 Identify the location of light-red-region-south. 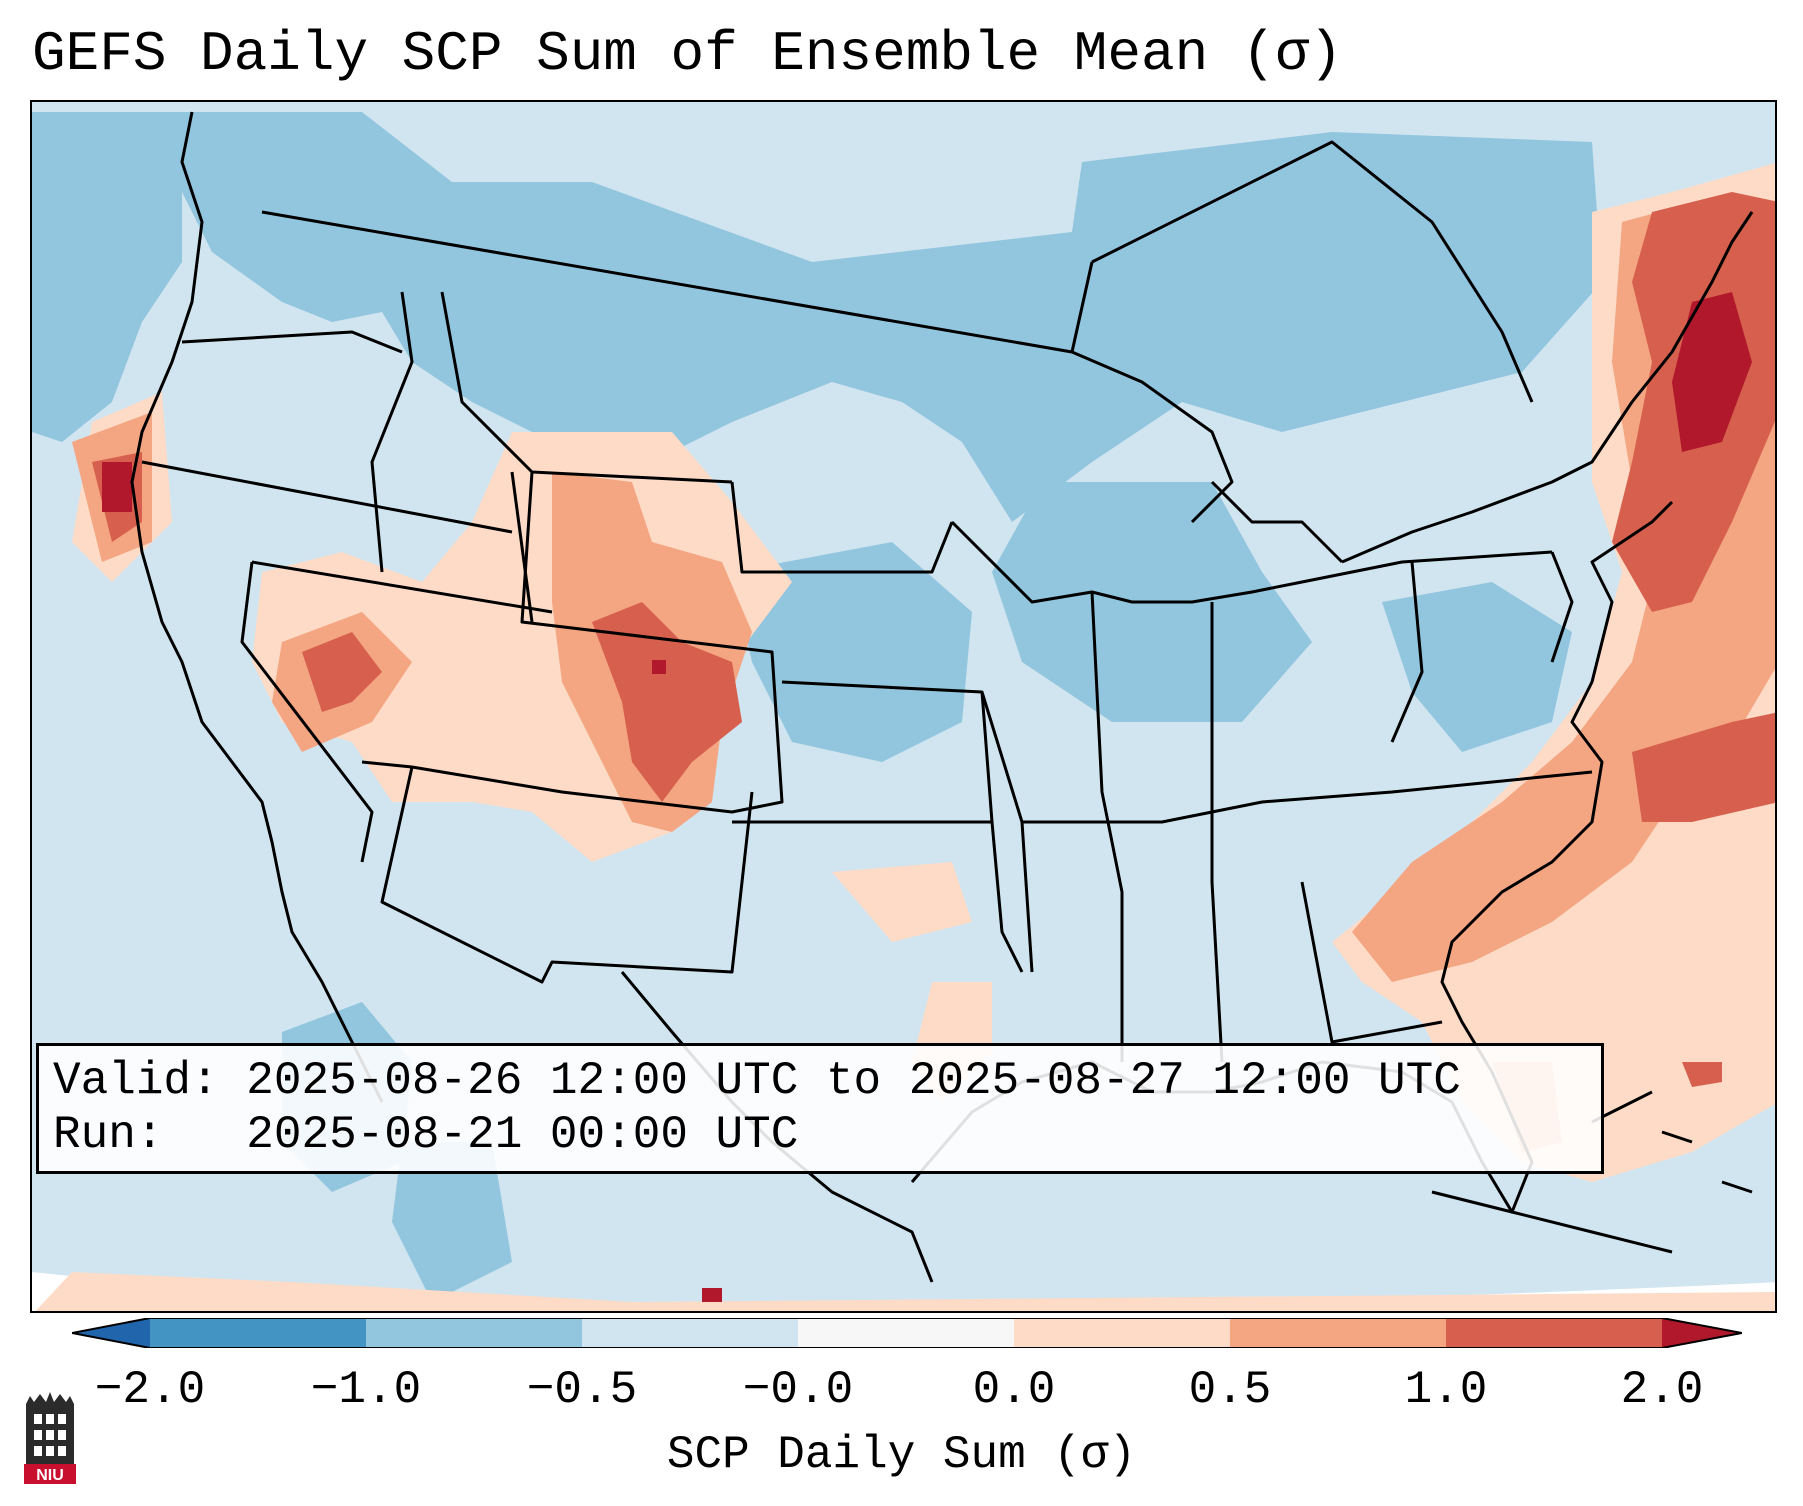
(905, 1291).